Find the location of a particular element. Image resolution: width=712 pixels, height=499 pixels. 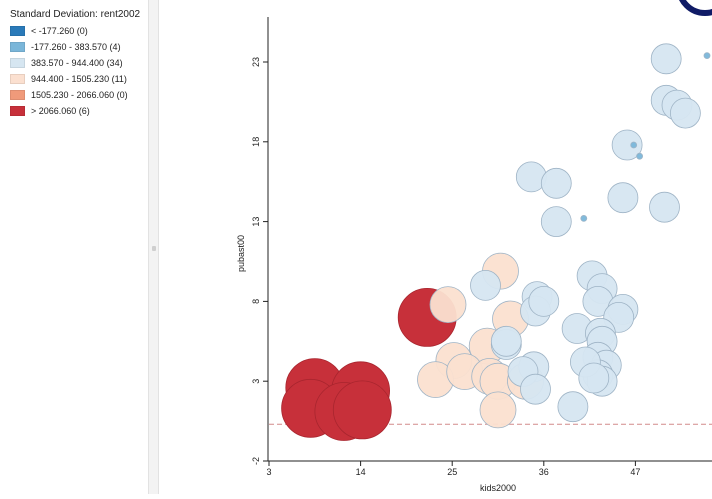

legend-label-1: < -177.260 (0) is located at coordinates (59, 31).